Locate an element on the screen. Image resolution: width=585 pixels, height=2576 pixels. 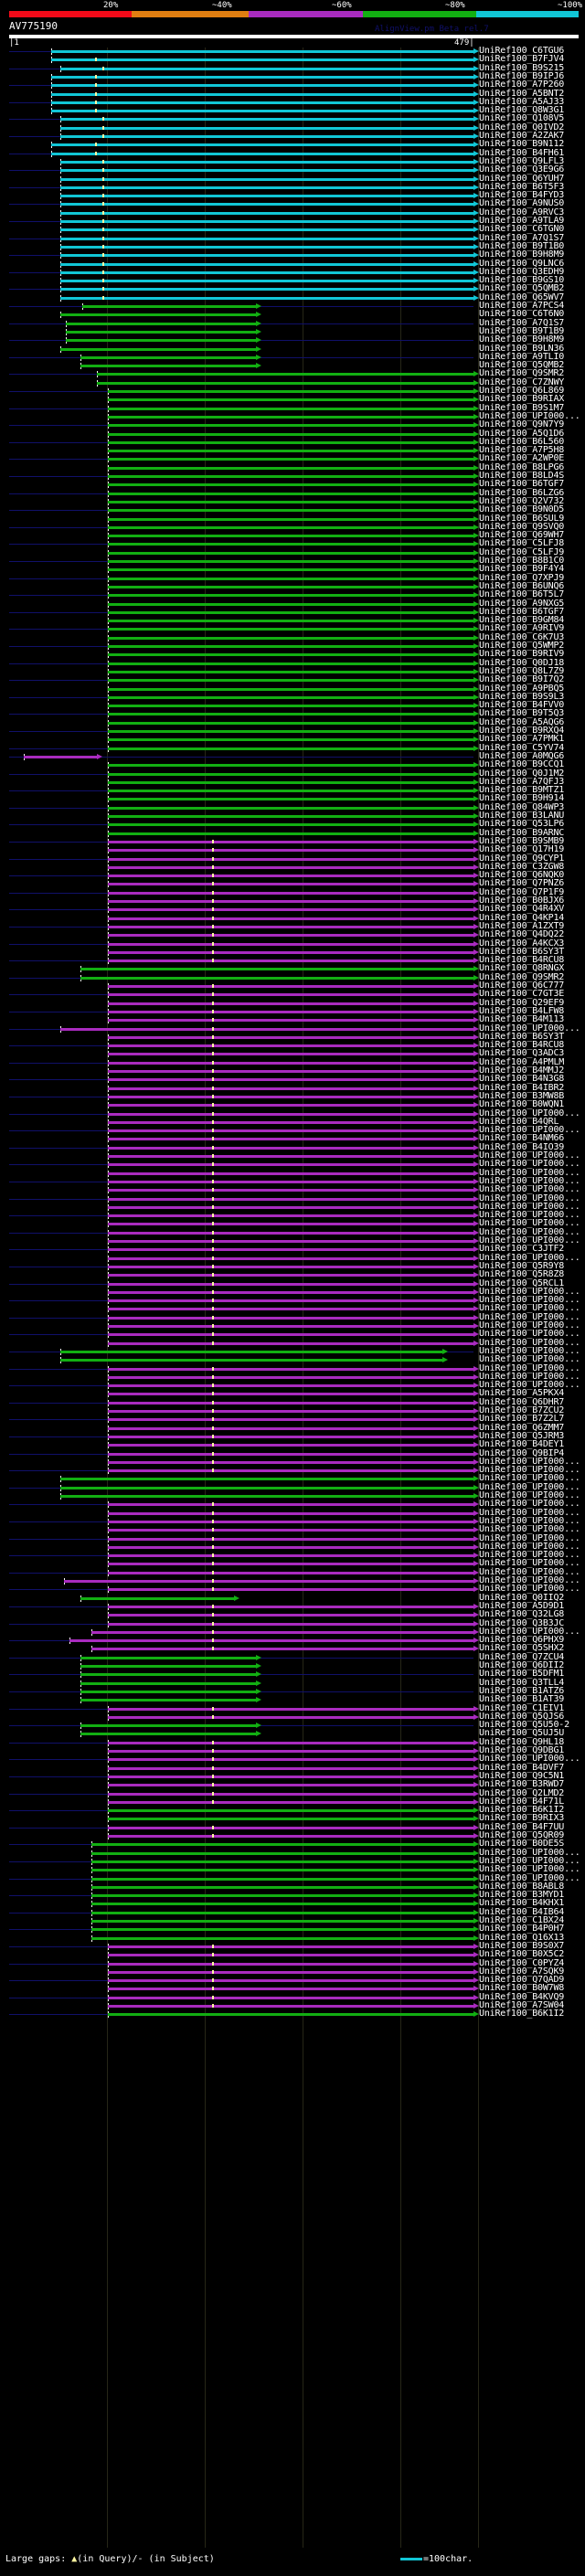
hit-label: UniRef100_B9S0X7 is located at coordinates (522, 1945).